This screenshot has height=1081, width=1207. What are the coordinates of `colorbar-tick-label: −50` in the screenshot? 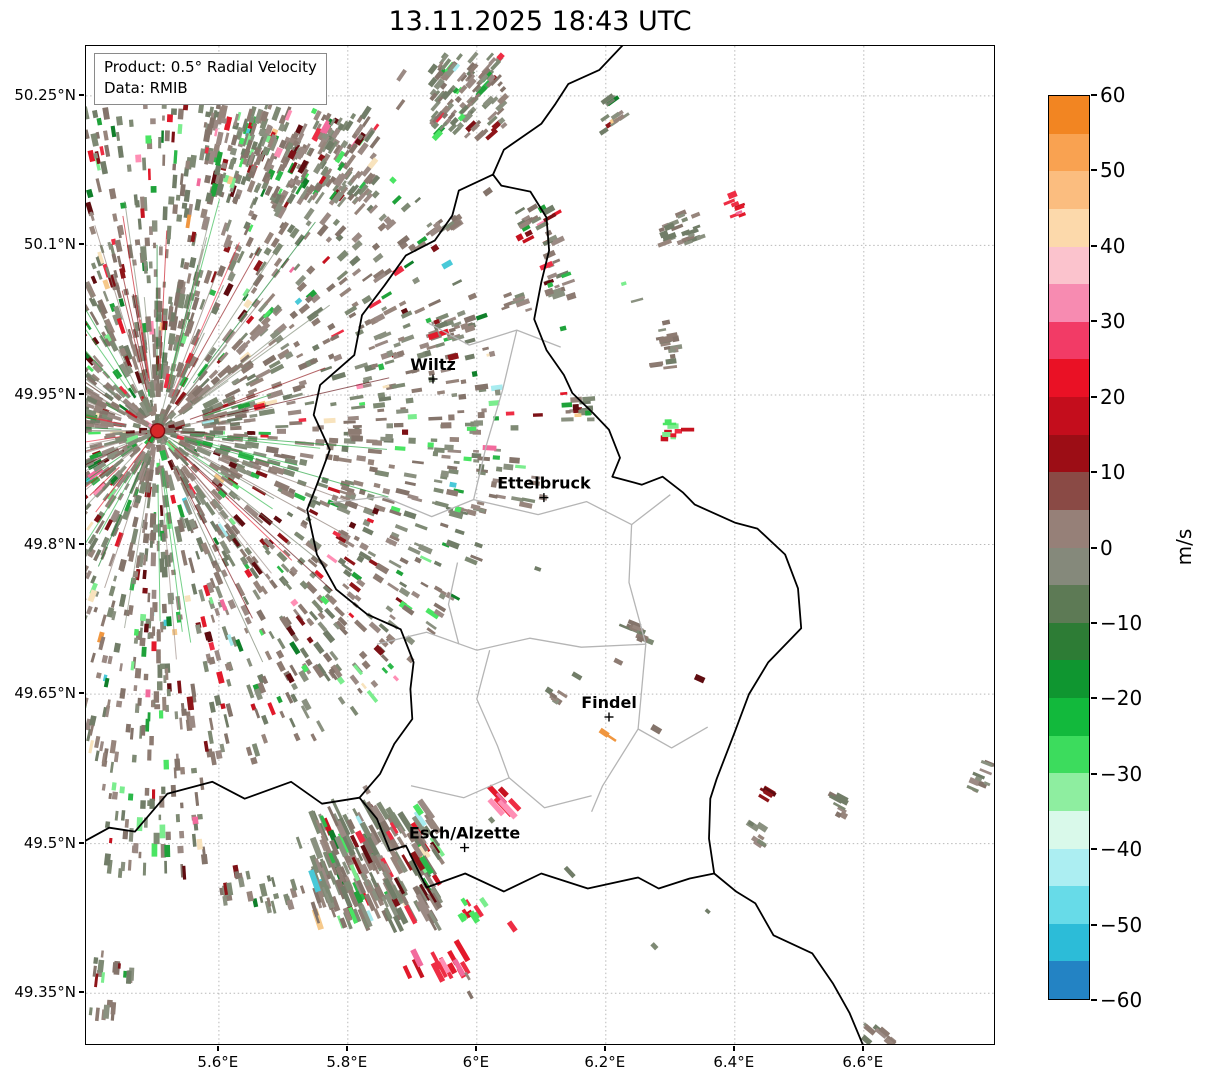 It's located at (1121, 924).